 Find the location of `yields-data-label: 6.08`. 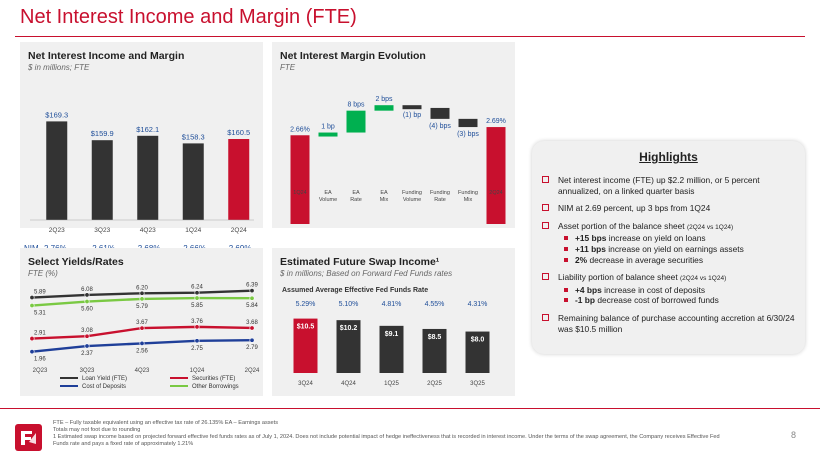

yields-data-label: 6.08 is located at coordinates (87, 290).